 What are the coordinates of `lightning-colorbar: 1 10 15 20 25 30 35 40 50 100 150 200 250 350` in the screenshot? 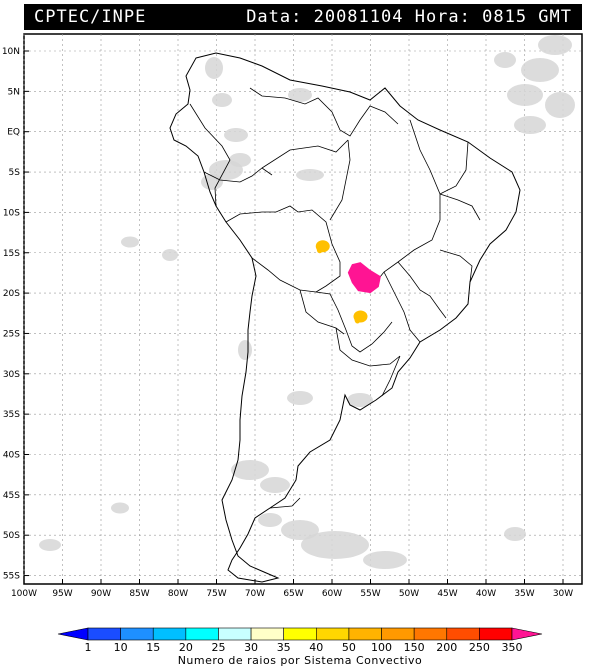 It's located at (300, 640).